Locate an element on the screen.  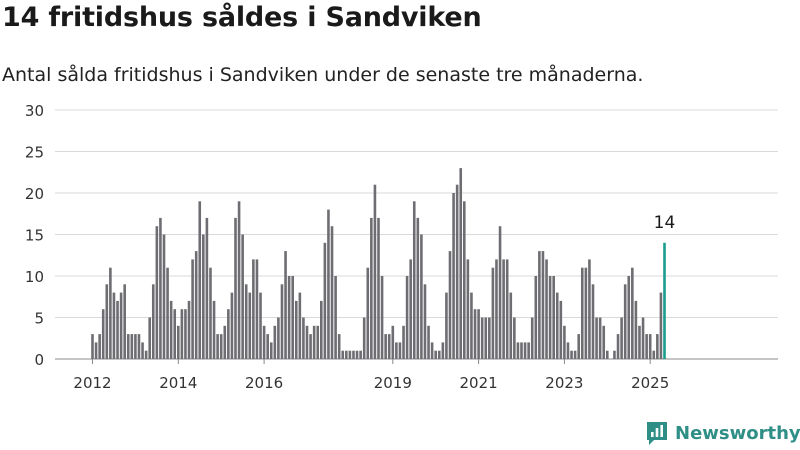
brand-logo: Newsworthy is located at coordinates (722, 433).